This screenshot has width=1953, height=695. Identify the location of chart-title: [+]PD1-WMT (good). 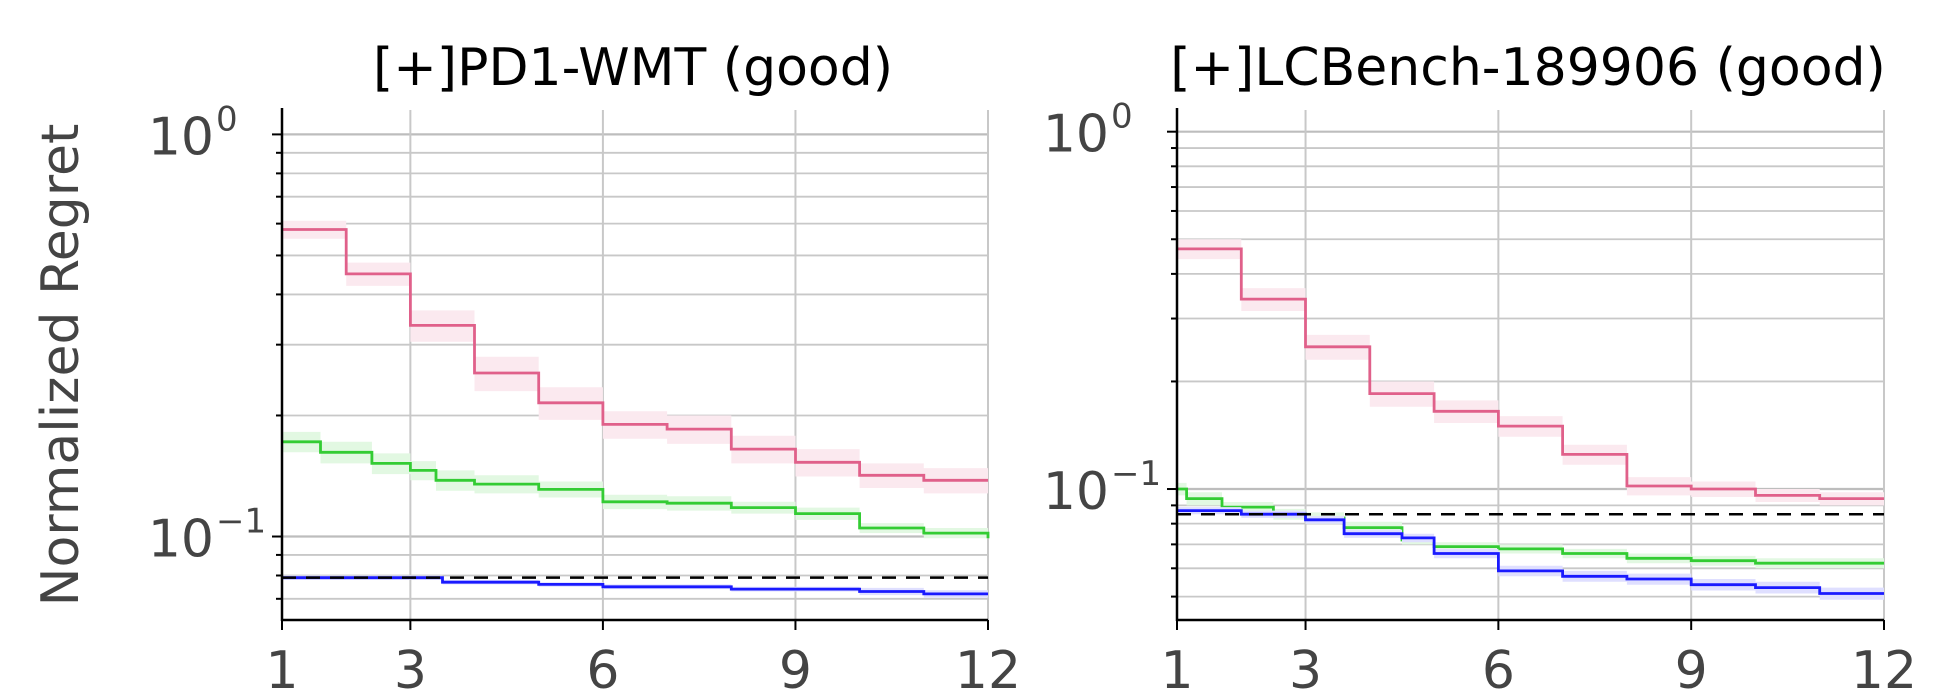
(633, 68).